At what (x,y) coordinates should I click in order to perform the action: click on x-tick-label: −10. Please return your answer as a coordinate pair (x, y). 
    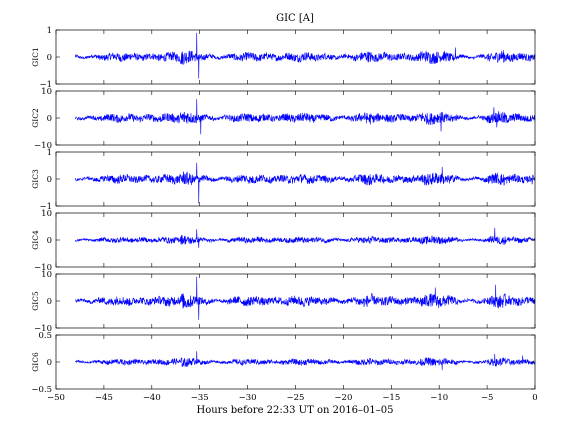
    Looking at the image, I should click on (439, 398).